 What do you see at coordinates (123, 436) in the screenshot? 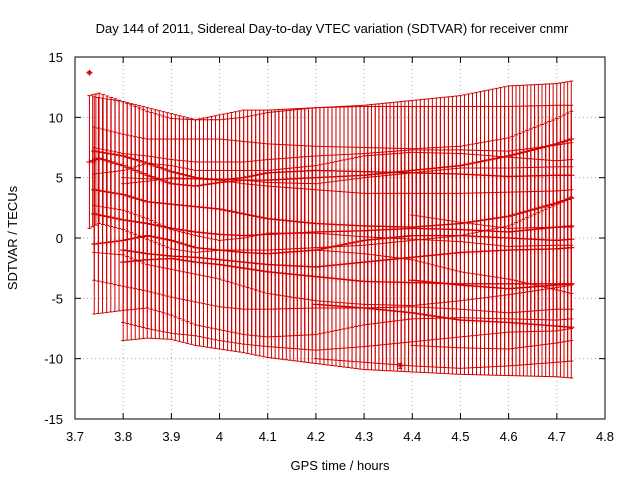
I see `x-tick-label: 3.8` at bounding box center [123, 436].